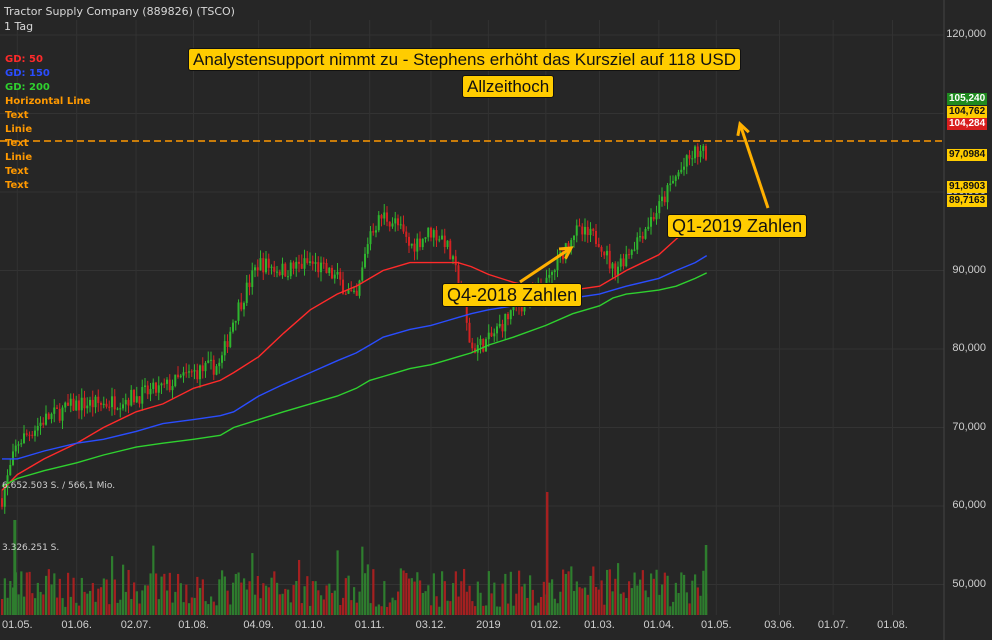 Image resolution: width=992 pixels, height=640 pixels. What do you see at coordinates (892, 625) in the screenshot?
I see `x-tick-label: 01.08.` at bounding box center [892, 625].